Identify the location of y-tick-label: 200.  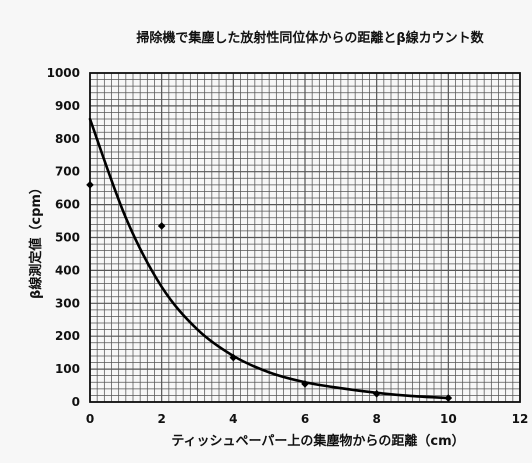
(67, 336).